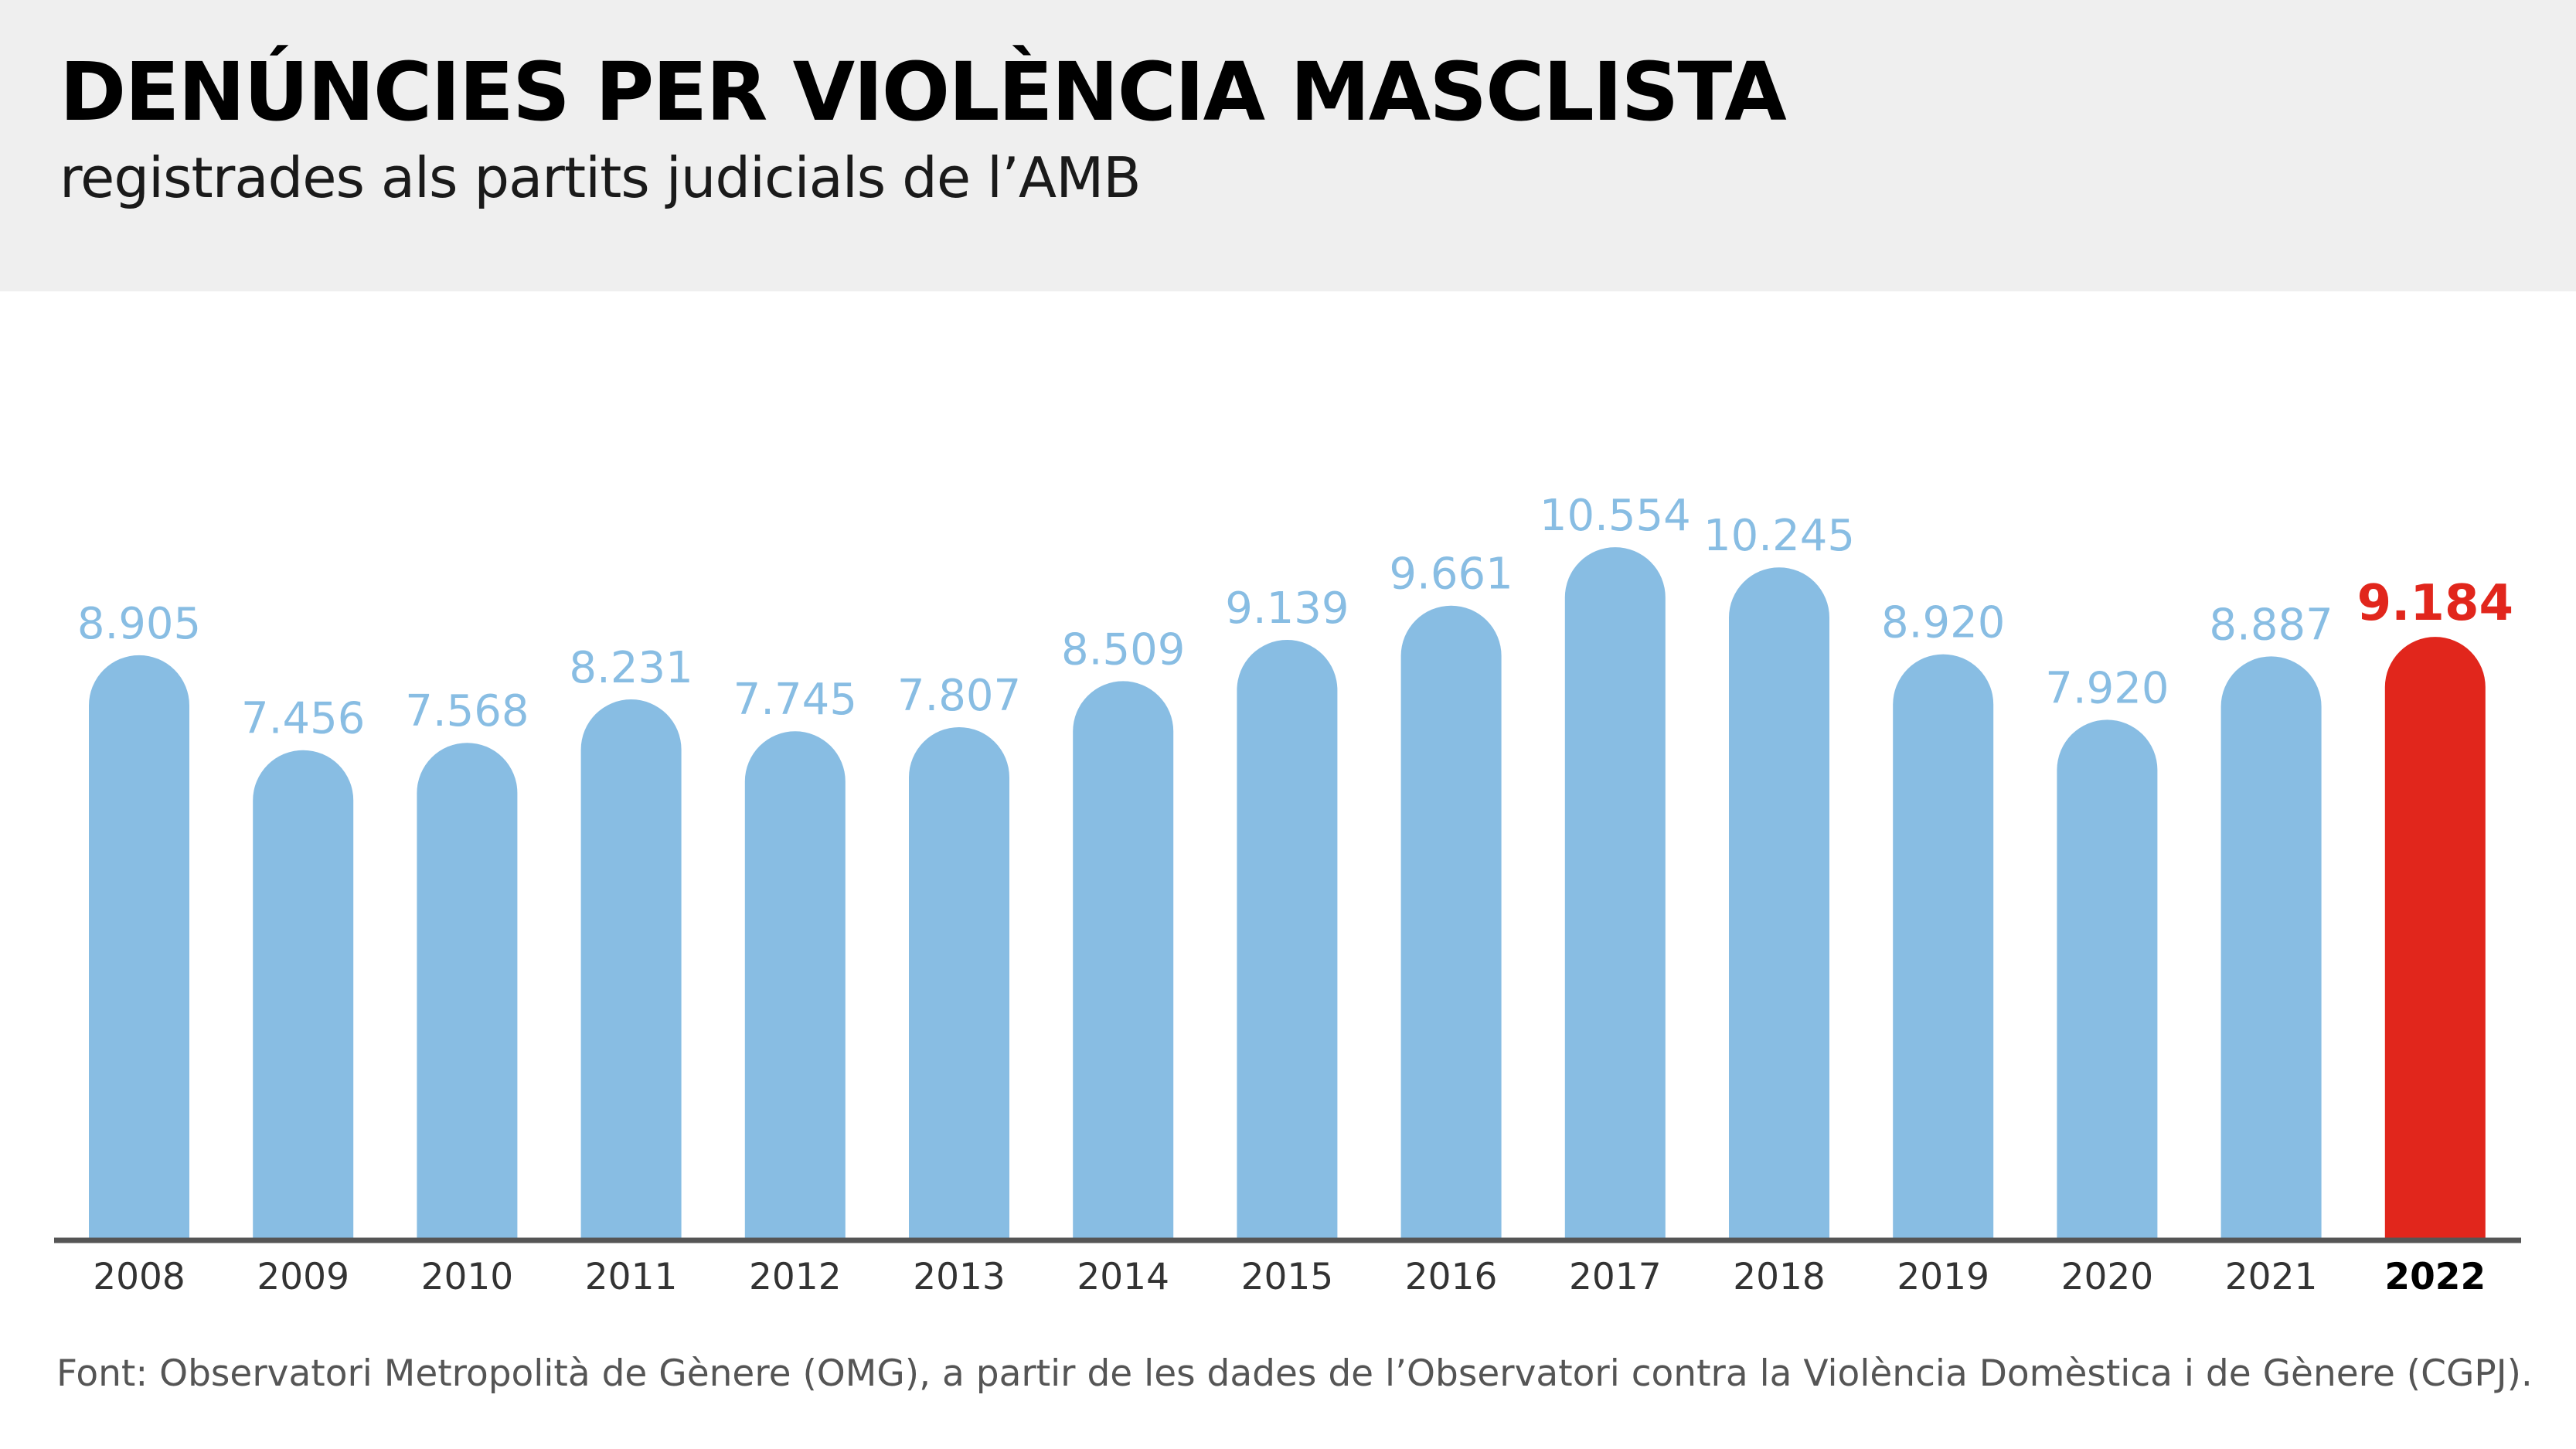  Describe the element at coordinates (2435, 603) in the screenshot. I see `value-label-2022: 9.184` at that location.